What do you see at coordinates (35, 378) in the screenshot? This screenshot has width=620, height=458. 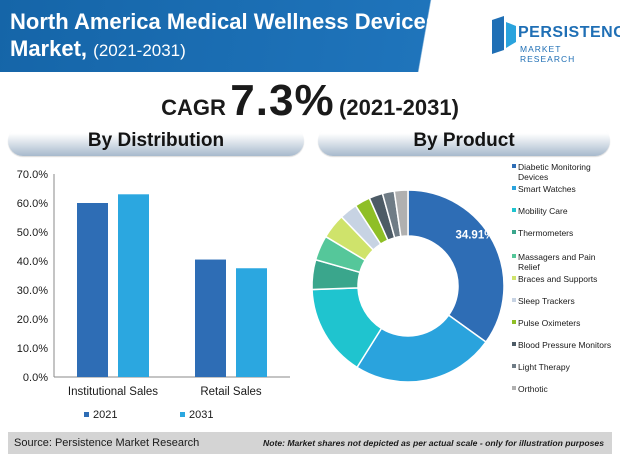 I see `y-tick-label: 0.0%` at bounding box center [35, 378].